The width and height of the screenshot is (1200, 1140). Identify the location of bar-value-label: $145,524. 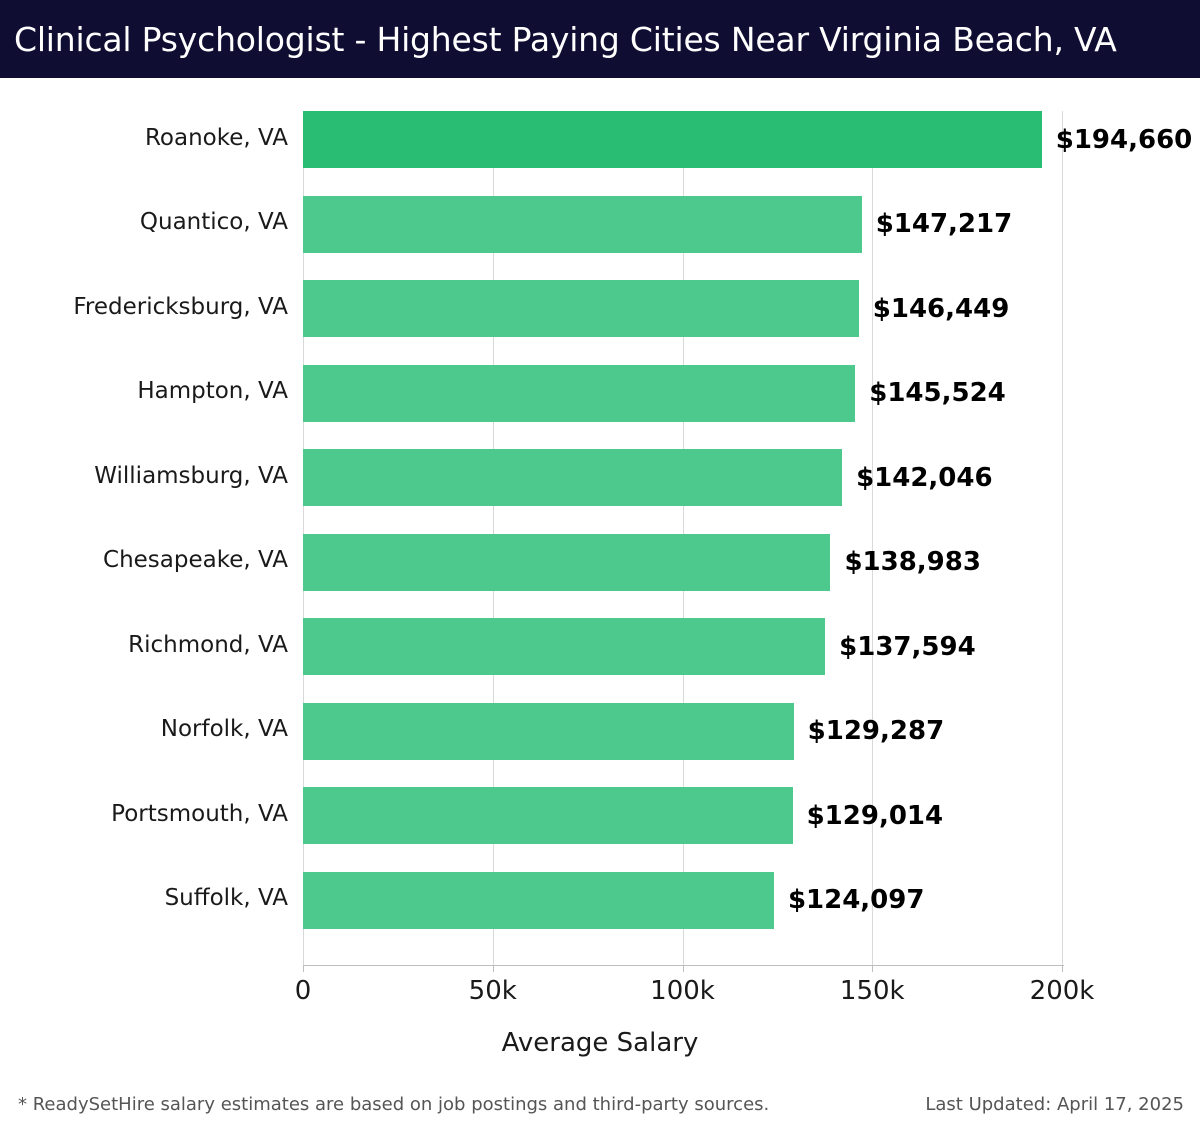
(937, 393).